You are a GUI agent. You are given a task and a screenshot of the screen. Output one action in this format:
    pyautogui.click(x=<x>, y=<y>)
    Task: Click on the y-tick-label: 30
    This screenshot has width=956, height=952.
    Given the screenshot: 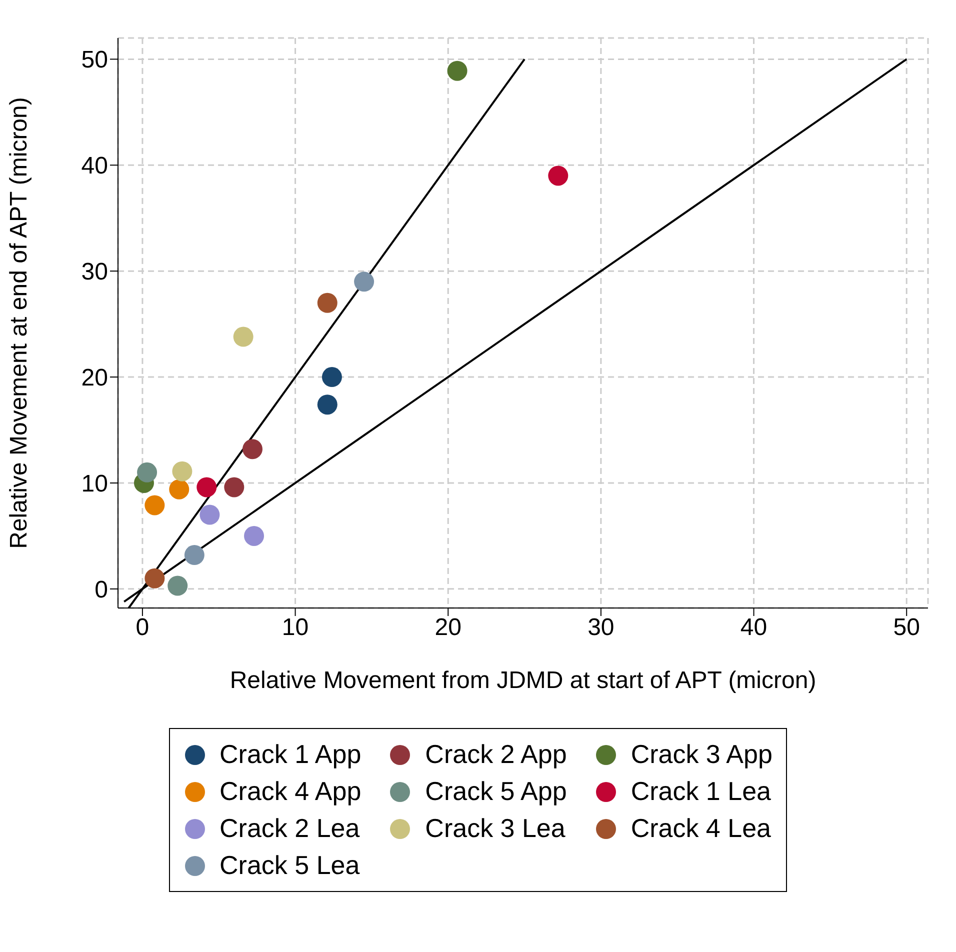 What is the action you would take?
    pyautogui.click(x=94, y=272)
    